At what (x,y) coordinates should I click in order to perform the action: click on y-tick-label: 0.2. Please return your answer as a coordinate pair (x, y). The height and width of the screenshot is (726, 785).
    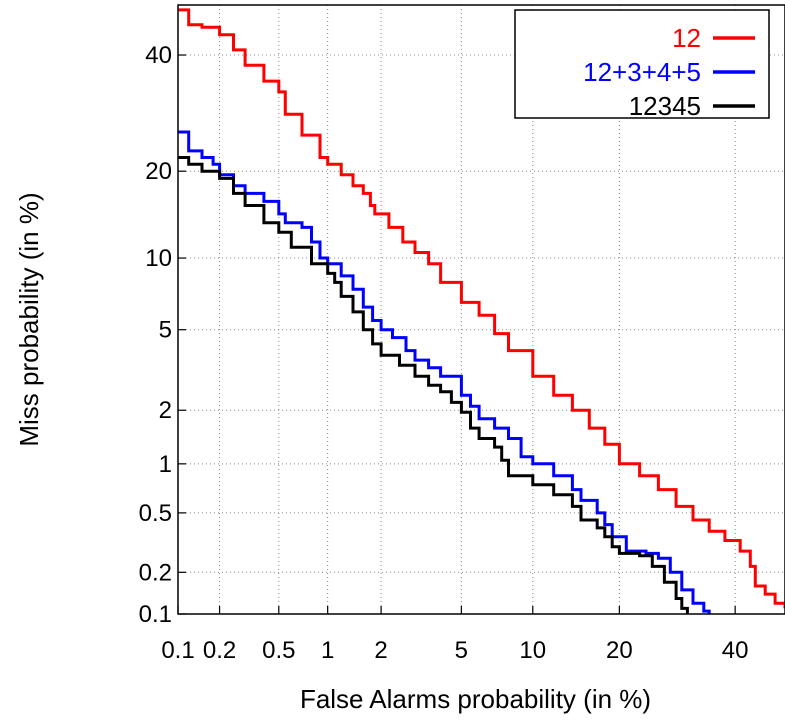
    Looking at the image, I should click on (155, 572).